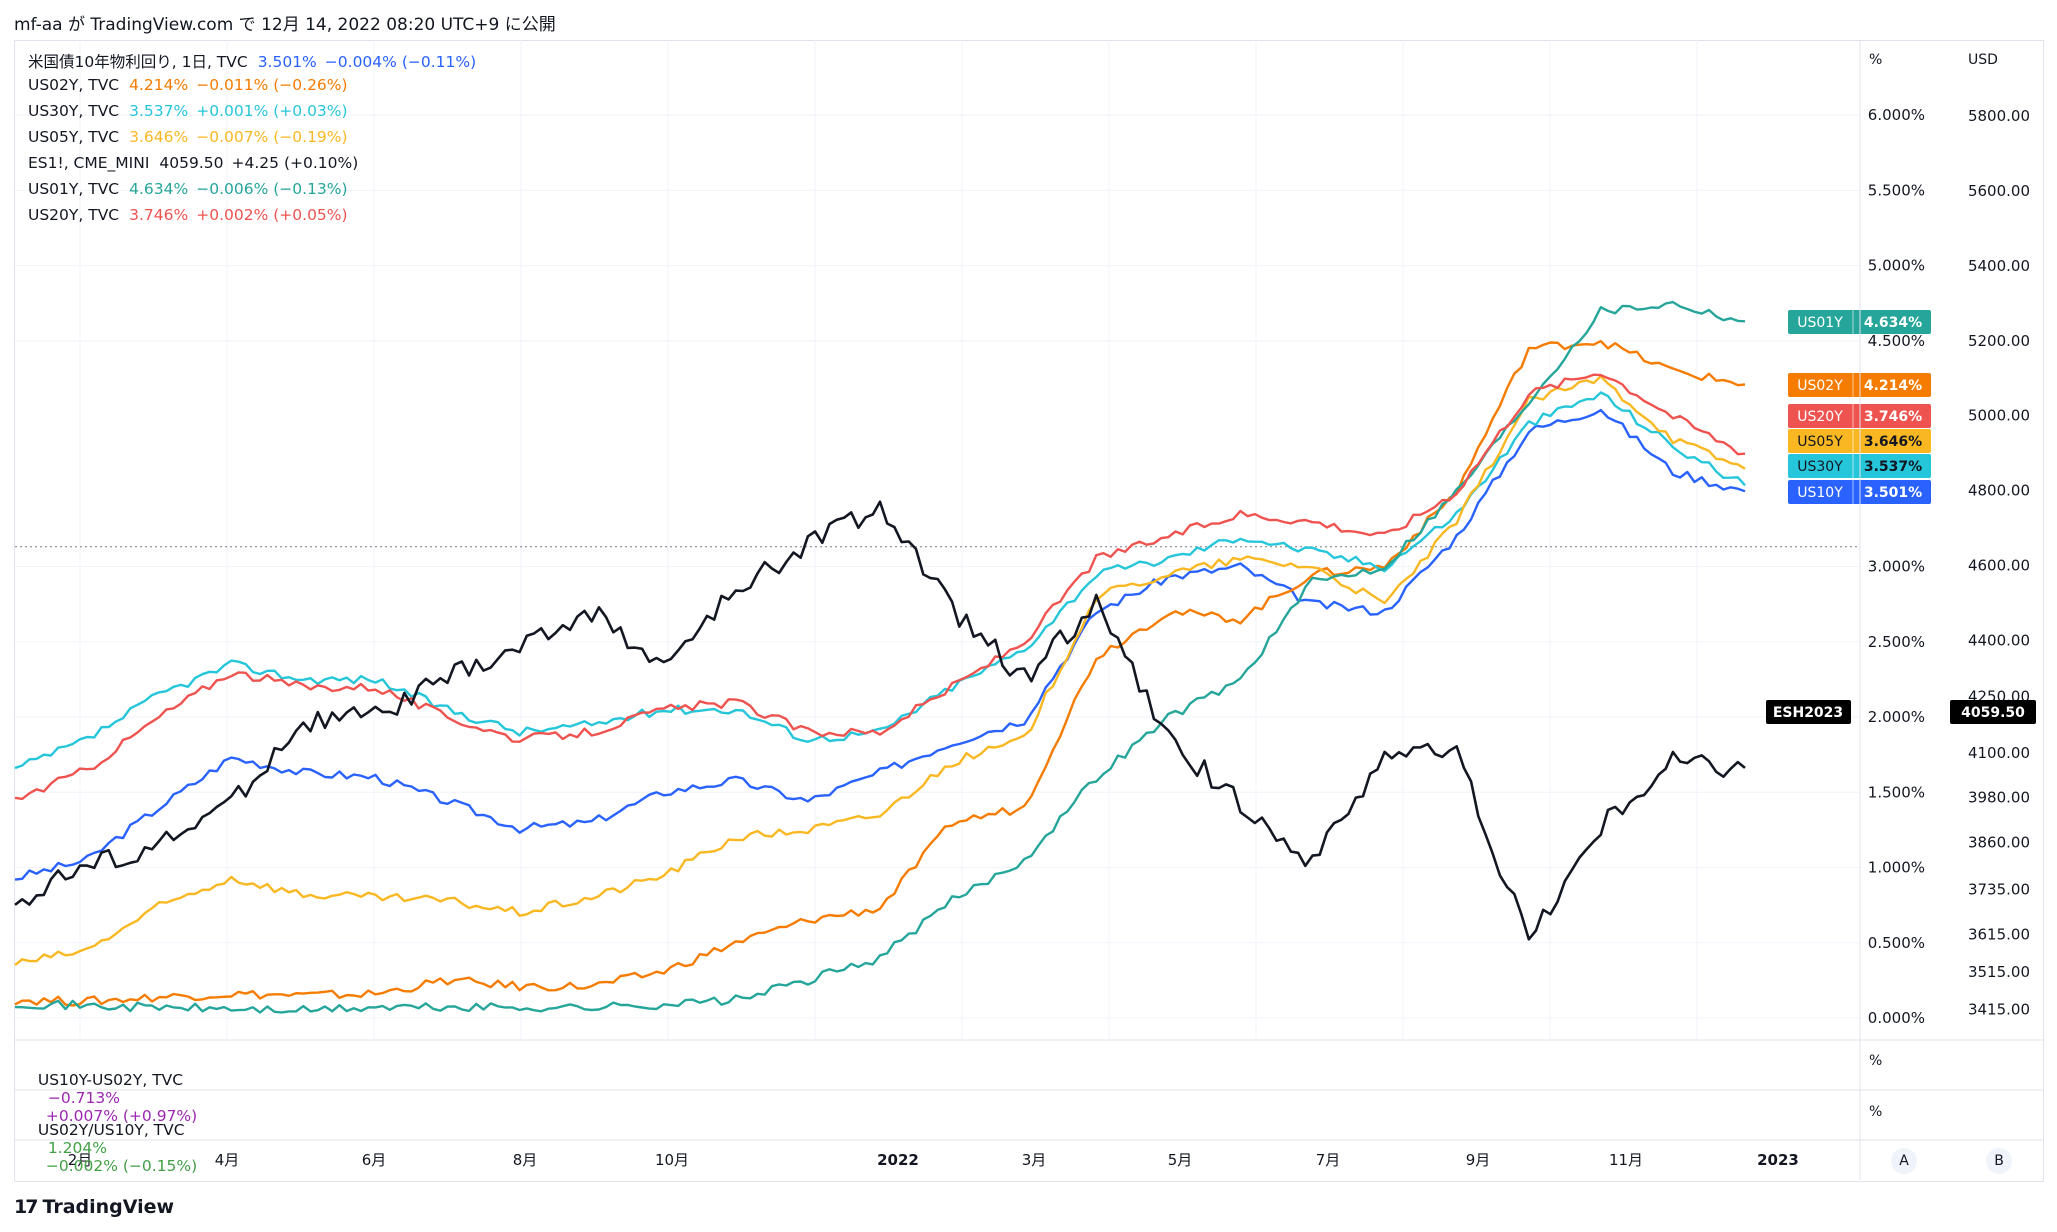  What do you see at coordinates (159, 137) in the screenshot?
I see `legend-value: 3.646%` at bounding box center [159, 137].